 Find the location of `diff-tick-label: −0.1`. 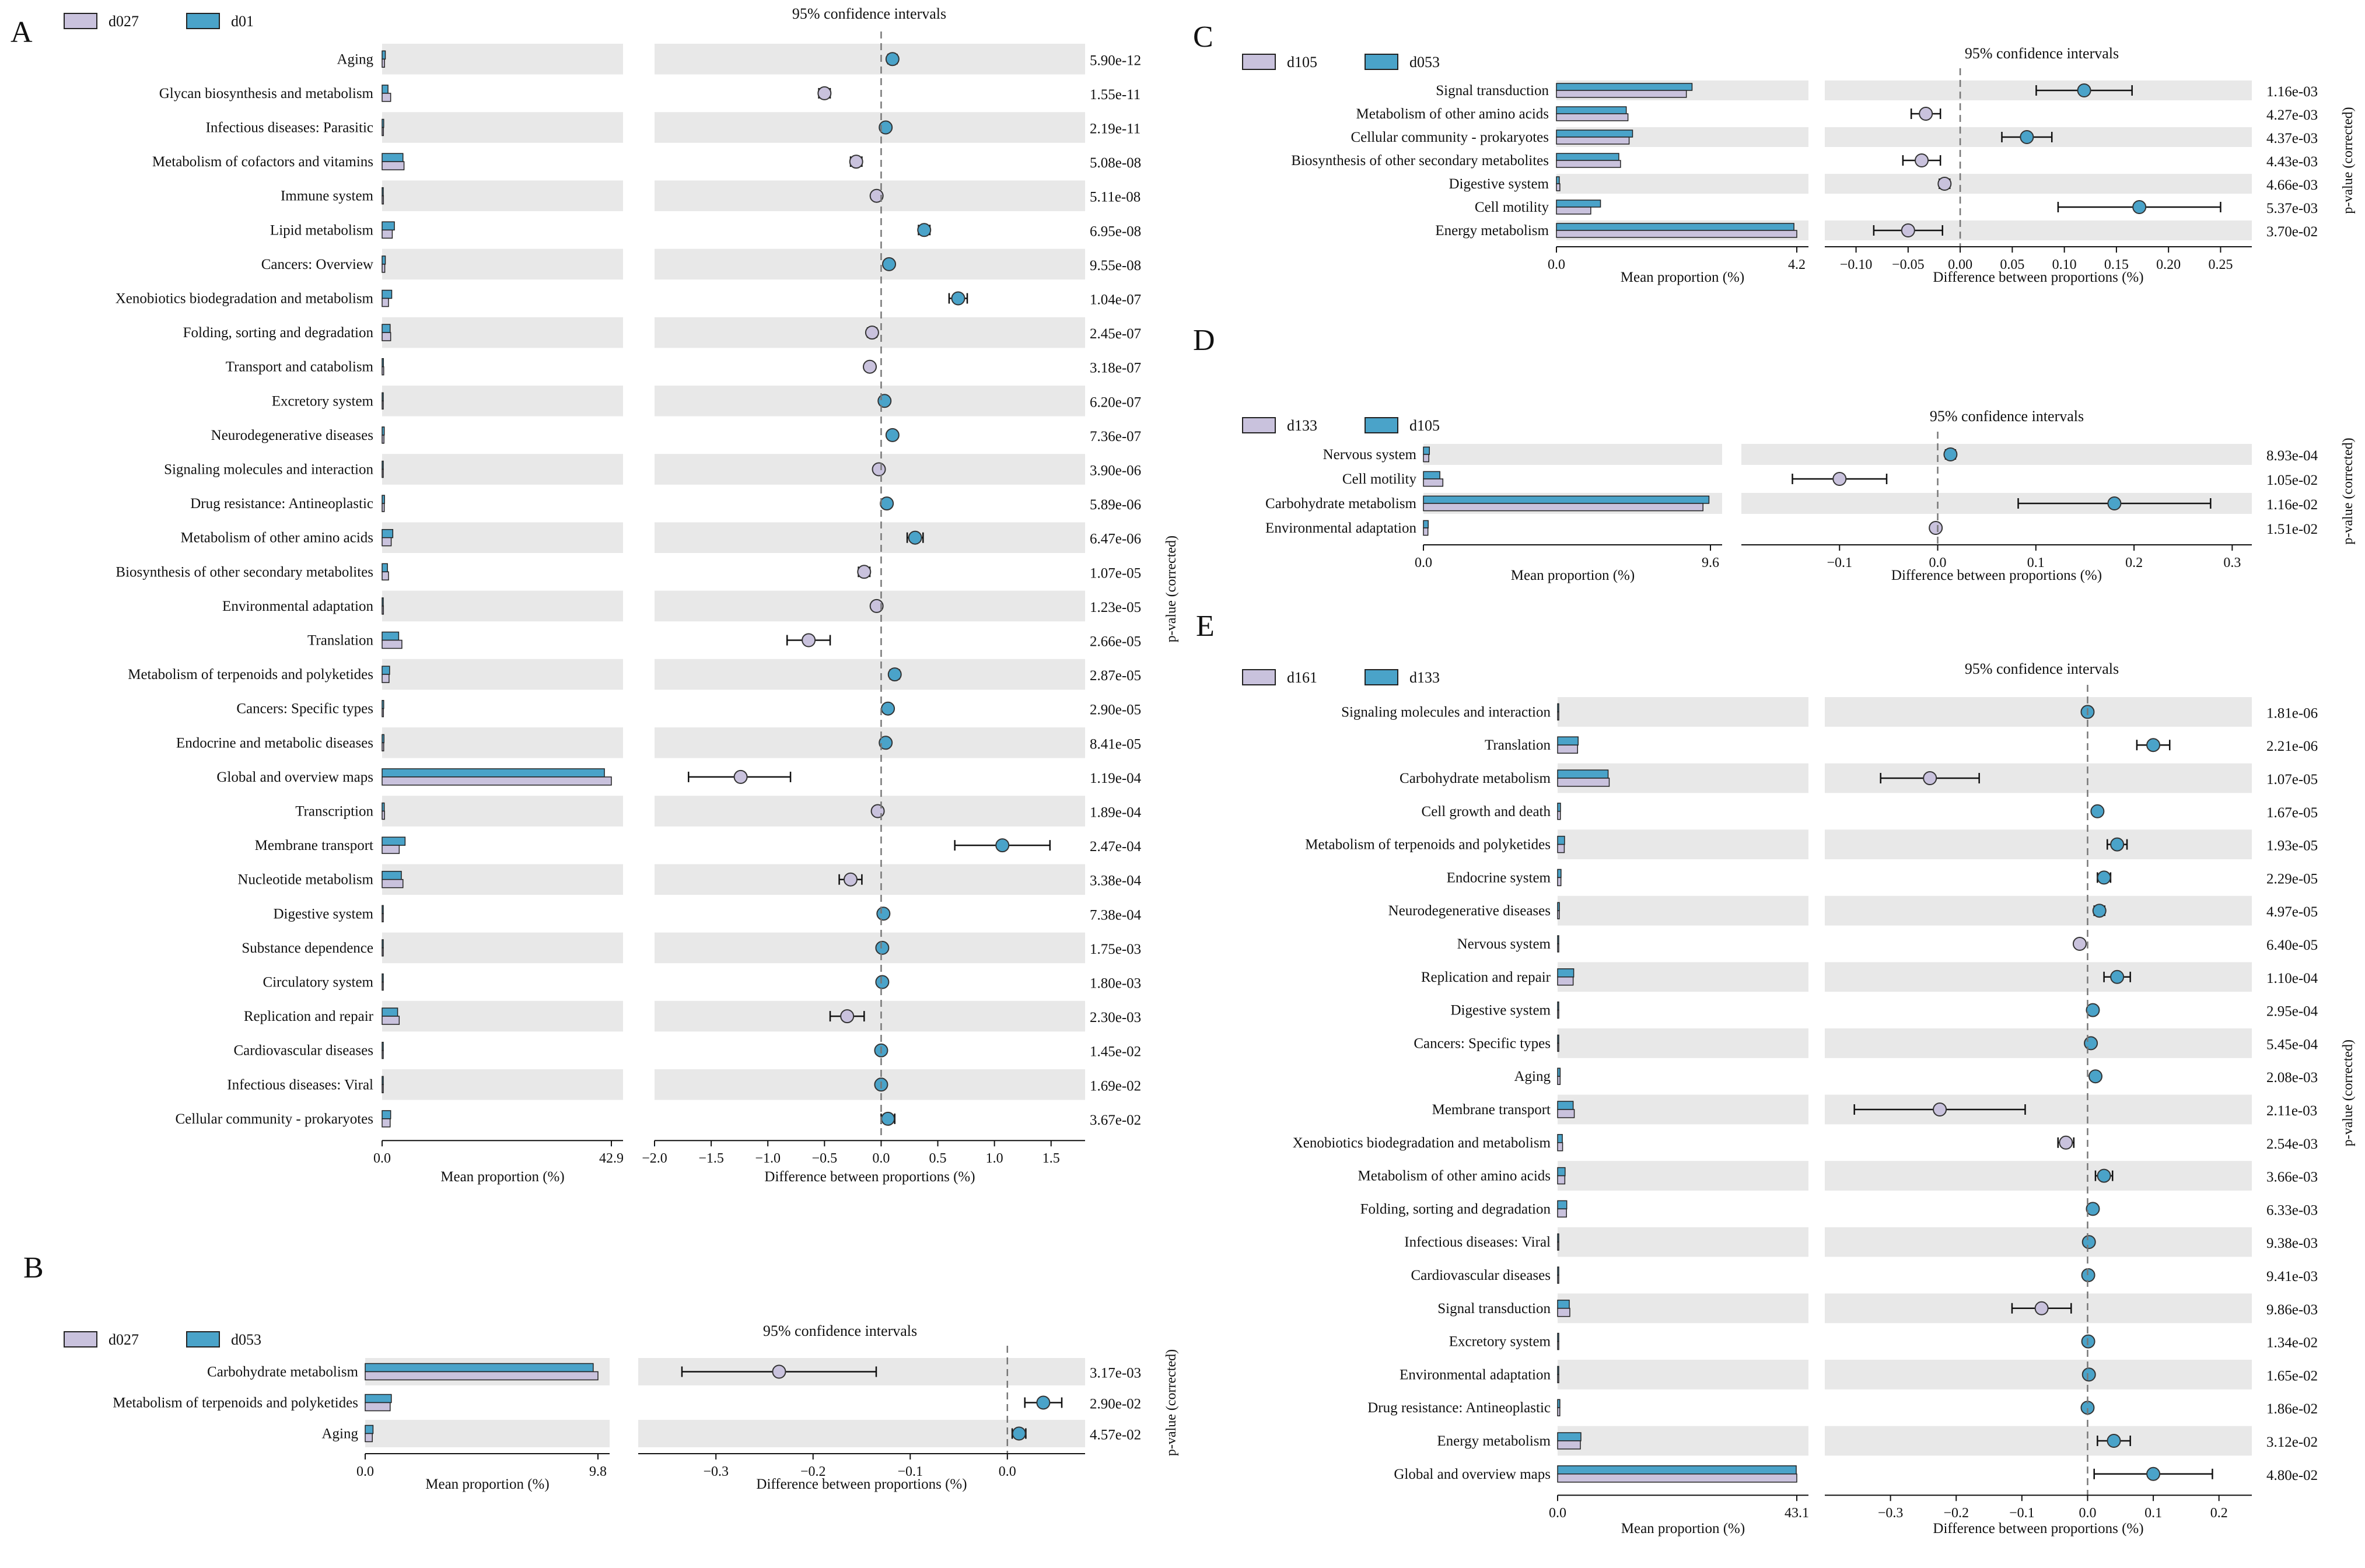

diff-tick-label: −0.1 is located at coordinates (1840, 562).